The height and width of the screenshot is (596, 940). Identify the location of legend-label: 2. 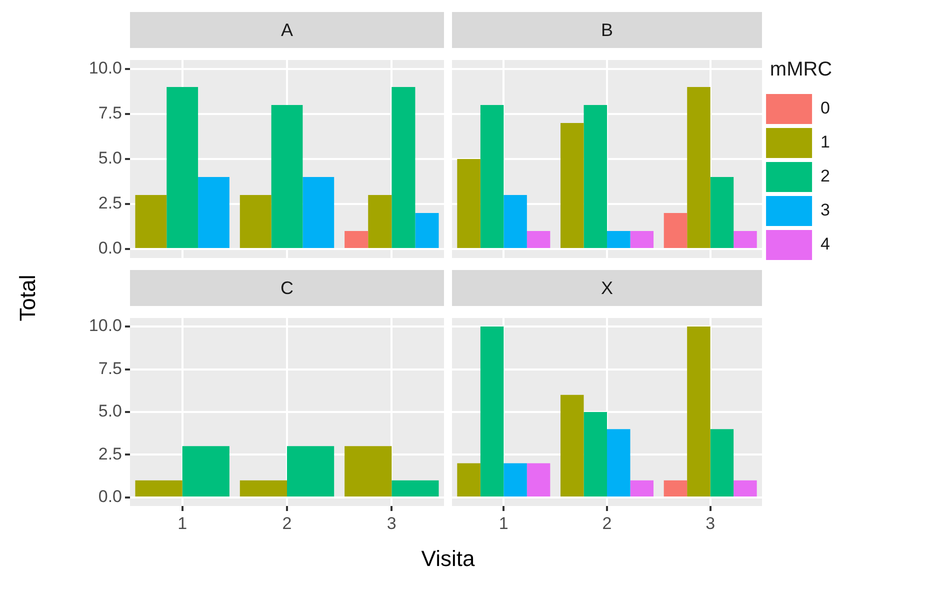
(825, 176).